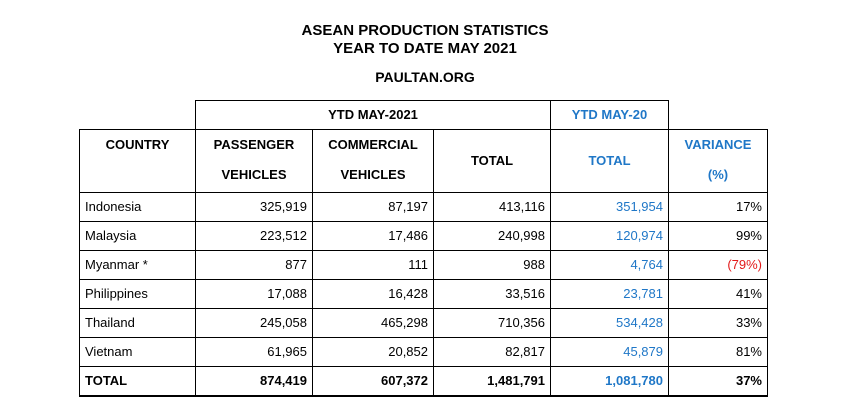 This screenshot has width=850, height=415. I want to click on country-cell: Indonesia, so click(137, 206).